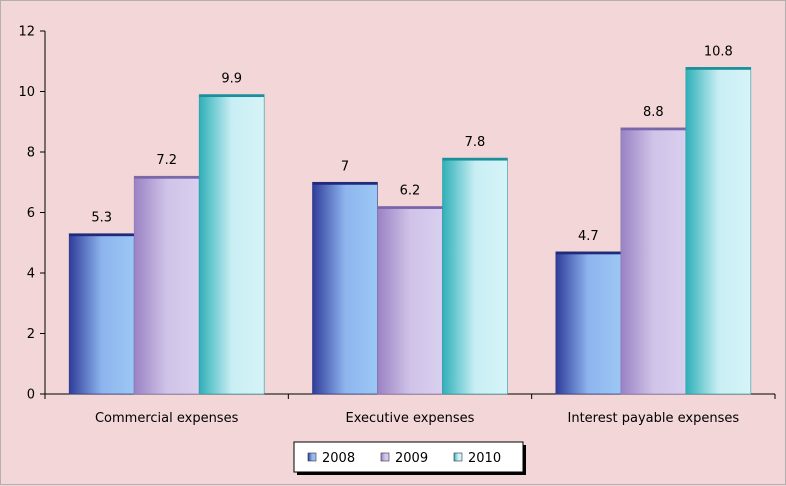 The height and width of the screenshot is (486, 786). I want to click on legend-swatch-2010, so click(458, 457).